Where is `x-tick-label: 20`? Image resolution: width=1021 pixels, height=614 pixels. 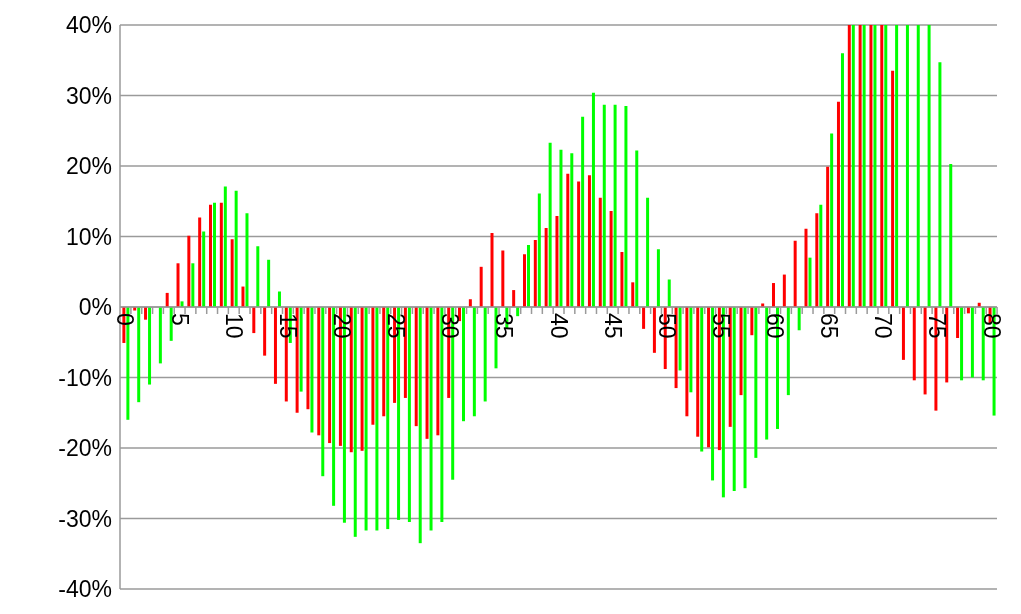
x-tick-label: 20 is located at coordinates (341, 326).